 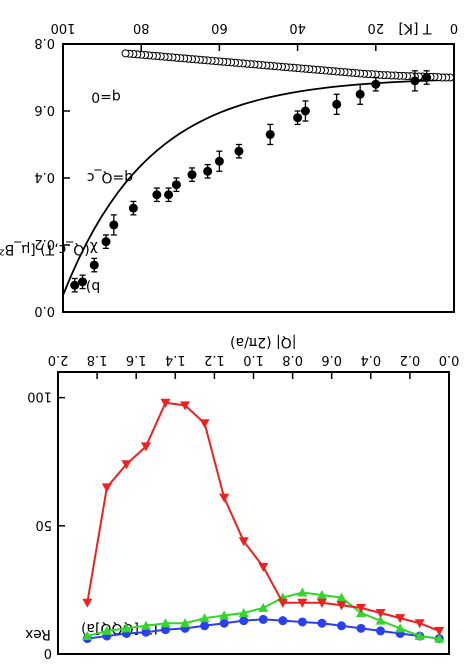 I want to click on panel-b-series-label-q0: q=0, so click(x=106, y=97).